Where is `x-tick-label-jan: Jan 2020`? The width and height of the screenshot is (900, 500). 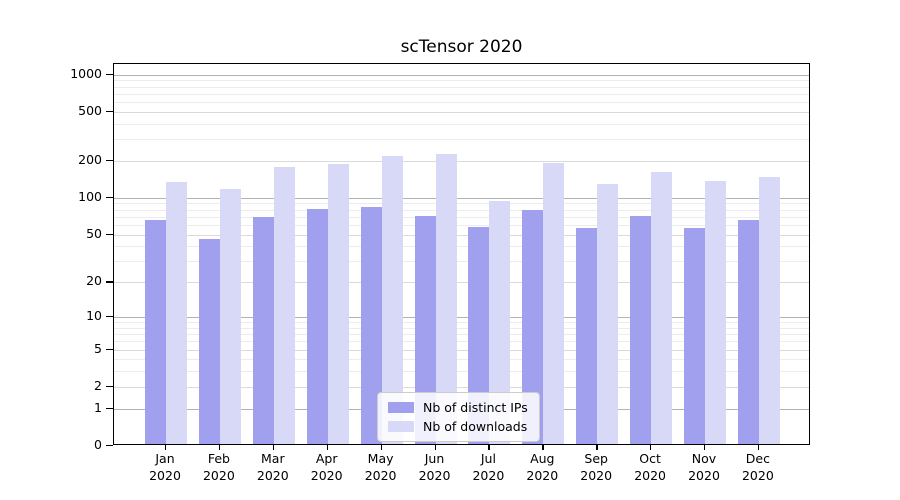 x-tick-label-jan: Jan 2020 is located at coordinates (165, 467).